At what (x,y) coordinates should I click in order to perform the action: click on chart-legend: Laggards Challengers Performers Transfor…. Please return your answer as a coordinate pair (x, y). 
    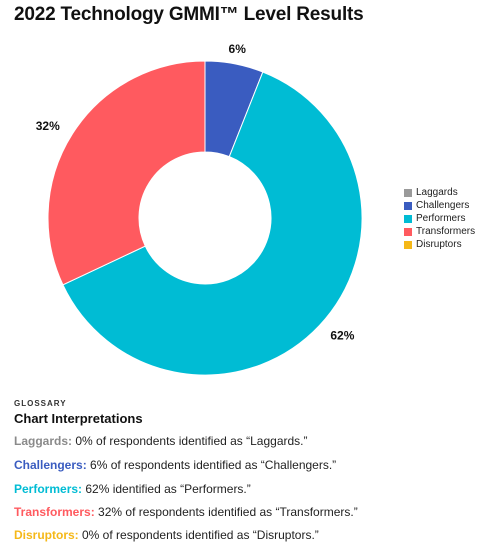
    Looking at the image, I should click on (439, 218).